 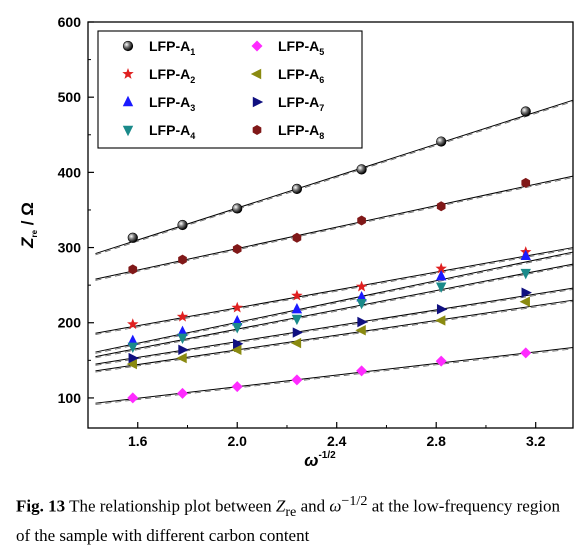 I want to click on y-axis-title: Zre / Ω, so click(x=28, y=225).